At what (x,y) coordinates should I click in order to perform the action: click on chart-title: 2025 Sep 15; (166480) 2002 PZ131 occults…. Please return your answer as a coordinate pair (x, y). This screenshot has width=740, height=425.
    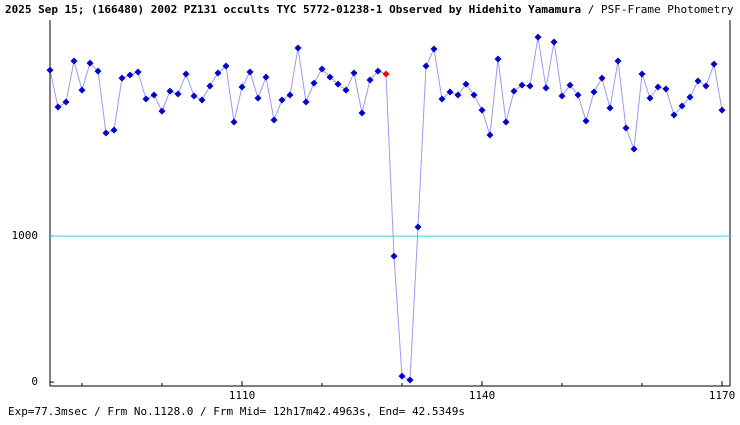
    Looking at the image, I should click on (372, 9).